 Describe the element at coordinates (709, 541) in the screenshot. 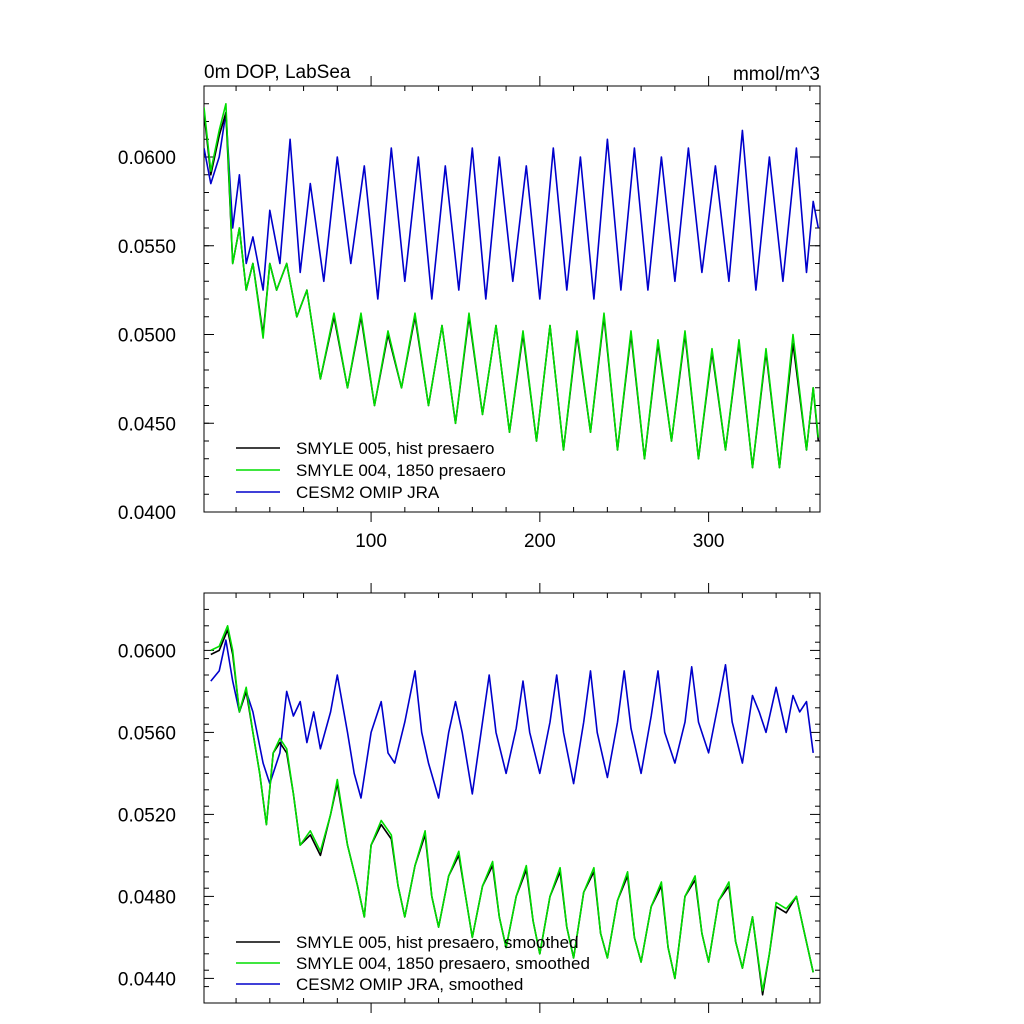

I see `x-tick-label: 300` at that location.